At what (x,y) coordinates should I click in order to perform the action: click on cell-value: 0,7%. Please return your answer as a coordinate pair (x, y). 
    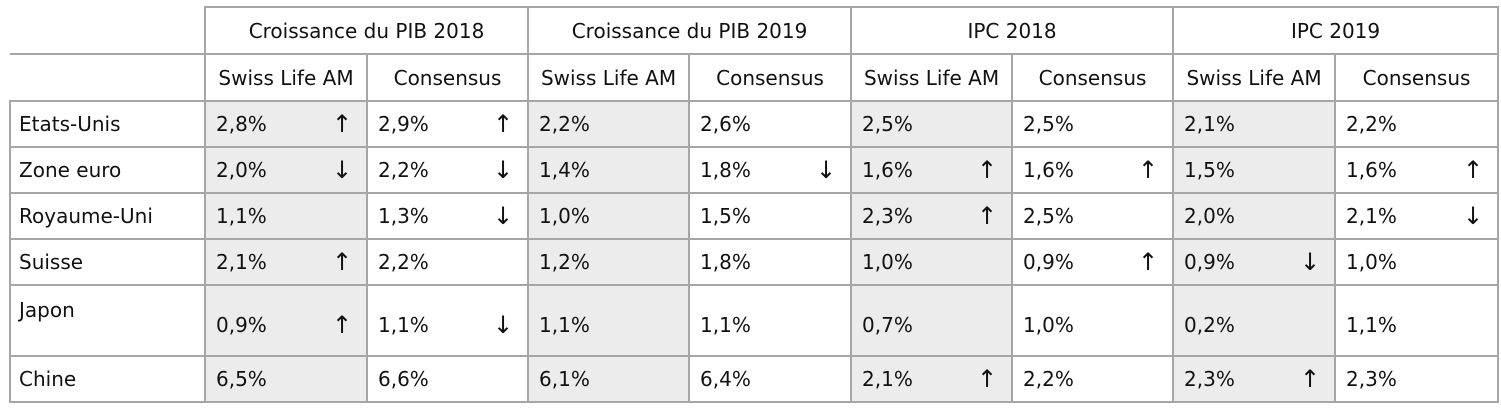
    Looking at the image, I should click on (887, 324).